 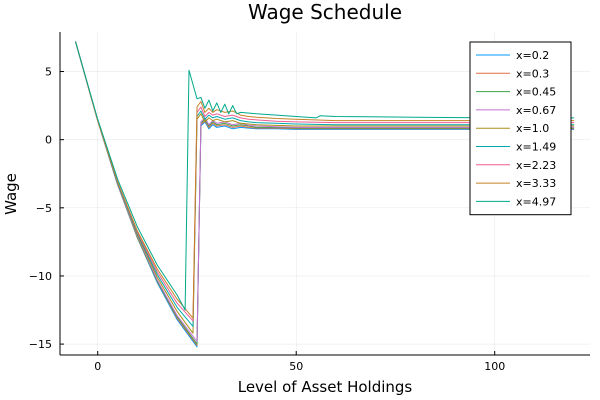 What do you see at coordinates (536, 92) in the screenshot?
I see `legend-label: x=0.45` at bounding box center [536, 92].